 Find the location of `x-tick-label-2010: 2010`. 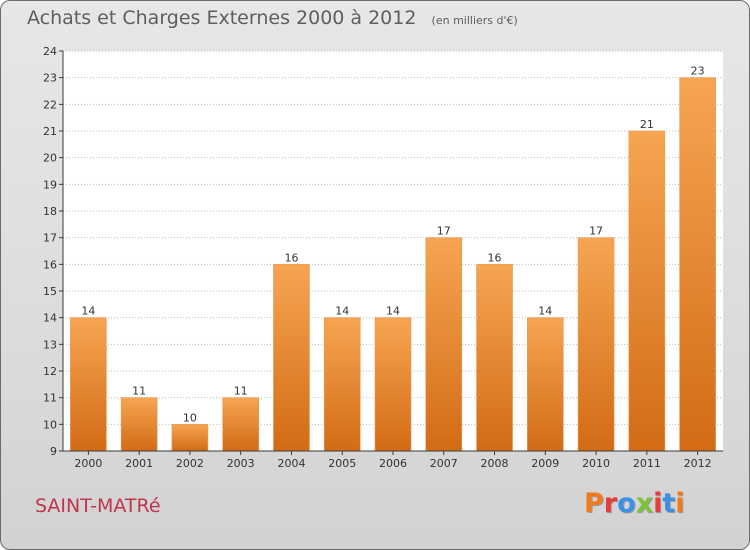

x-tick-label-2010: 2010 is located at coordinates (596, 463).